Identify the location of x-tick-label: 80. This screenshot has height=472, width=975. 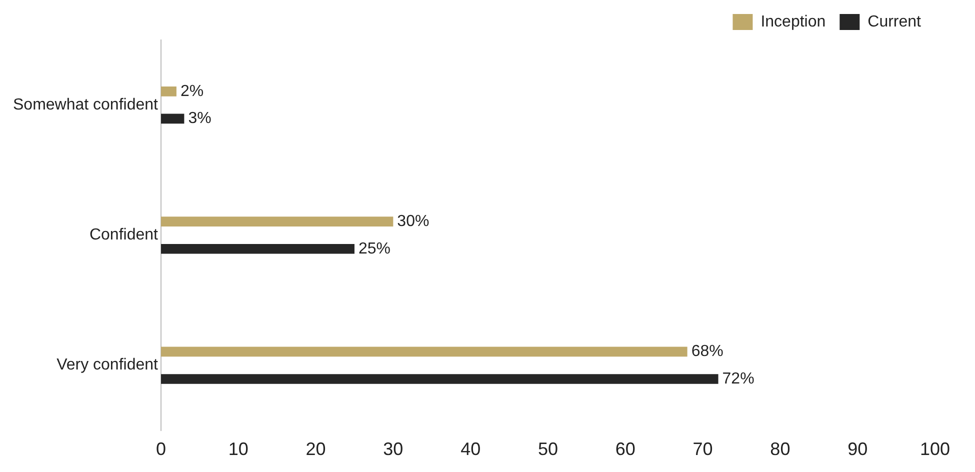
(780, 449).